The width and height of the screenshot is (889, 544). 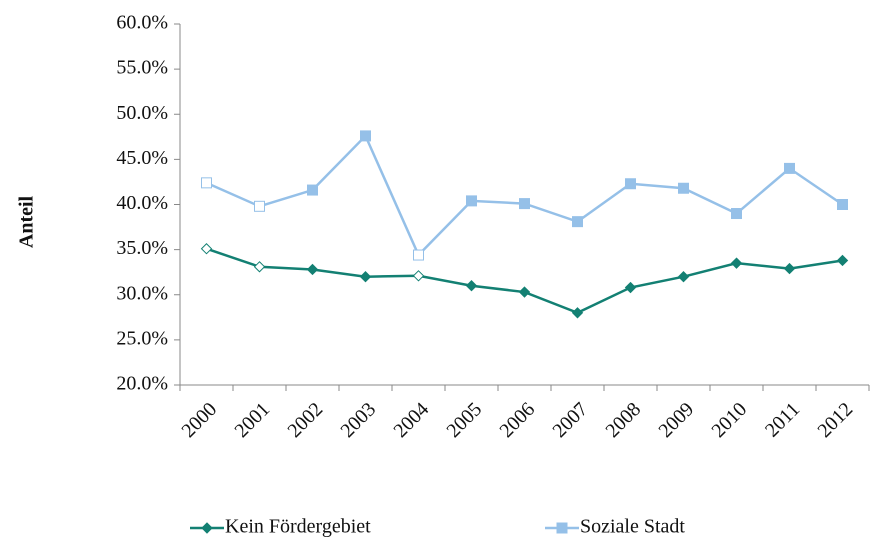 What do you see at coordinates (524, 281) in the screenshot?
I see `series-line` at bounding box center [524, 281].